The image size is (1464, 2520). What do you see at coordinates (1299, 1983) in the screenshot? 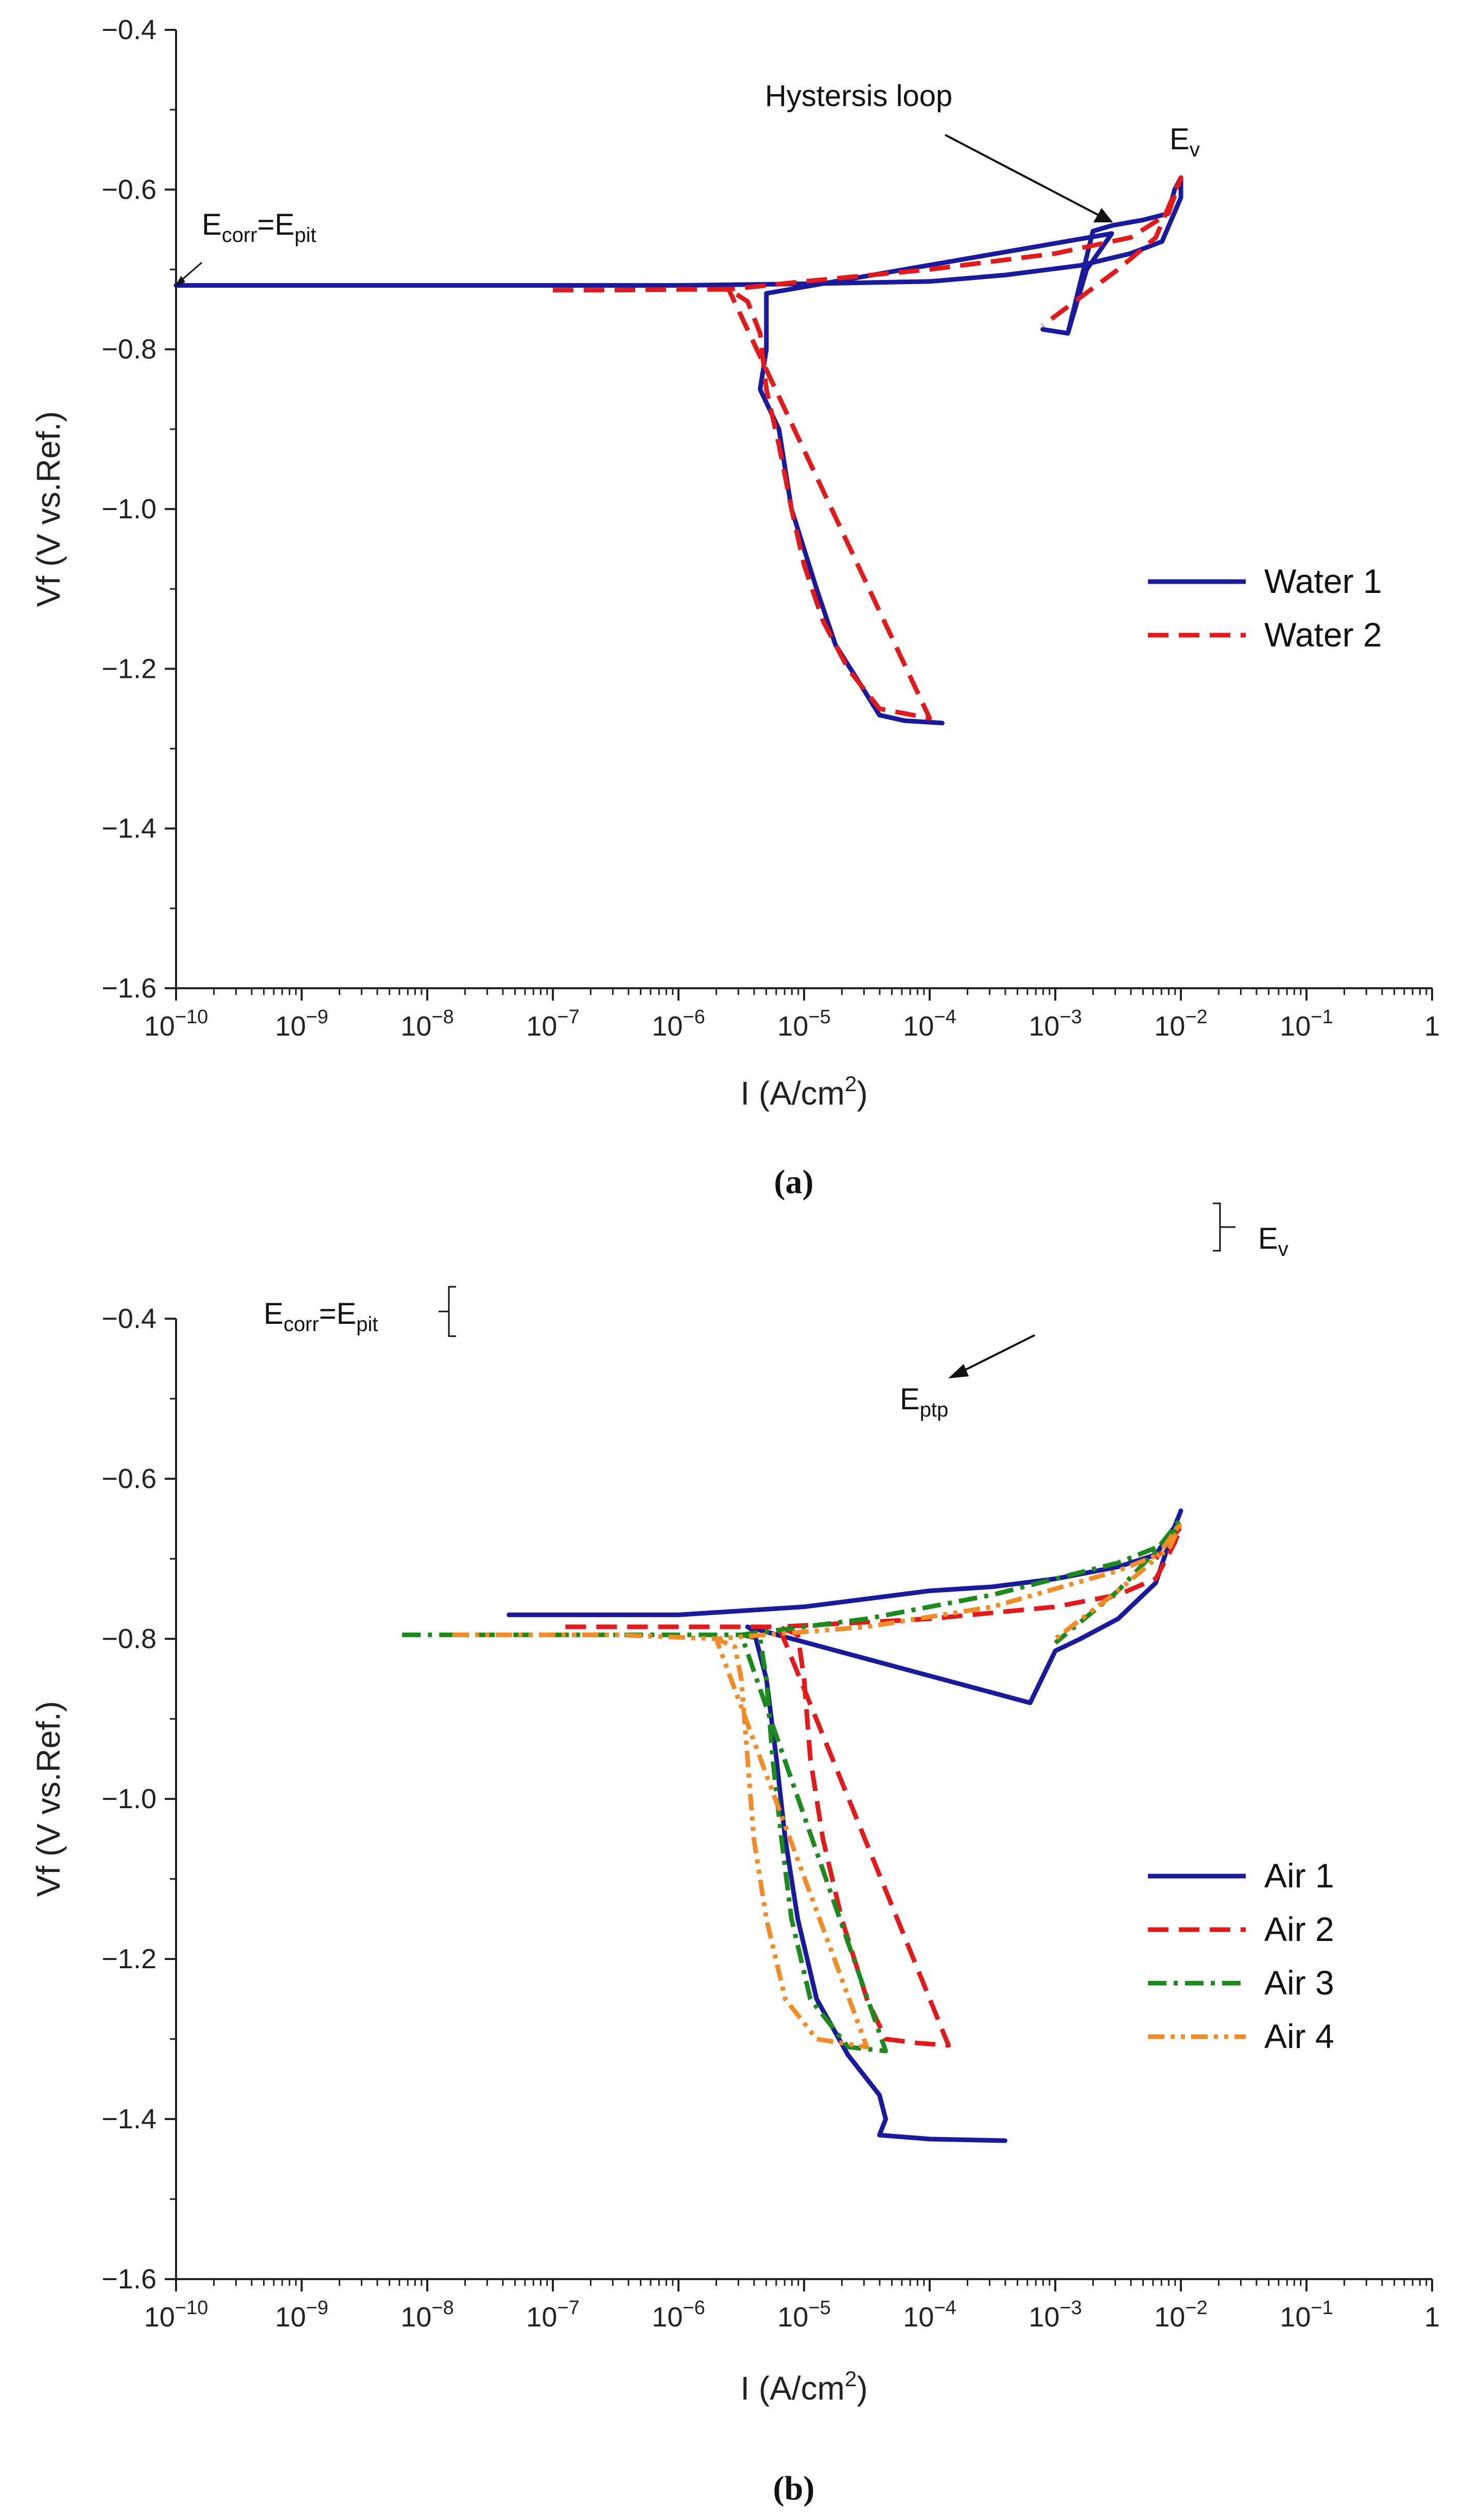
I see `legend-entry: Air 3` at bounding box center [1299, 1983].